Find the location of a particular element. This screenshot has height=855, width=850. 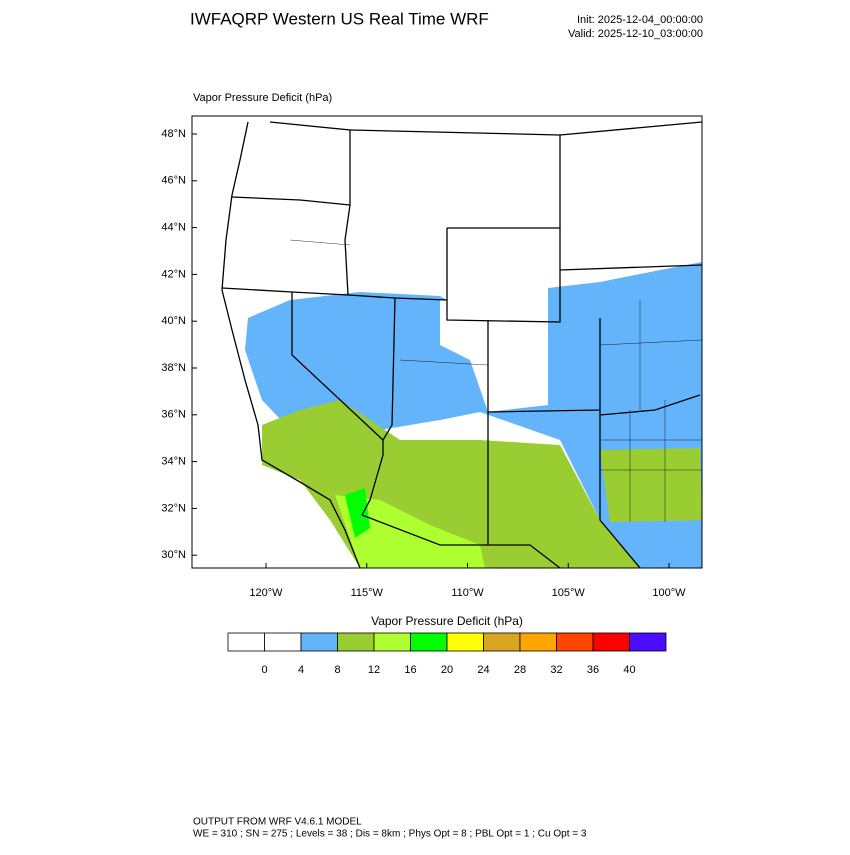

valid-time: Valid: 2025-12-10_03:00:00 is located at coordinates (635, 34).